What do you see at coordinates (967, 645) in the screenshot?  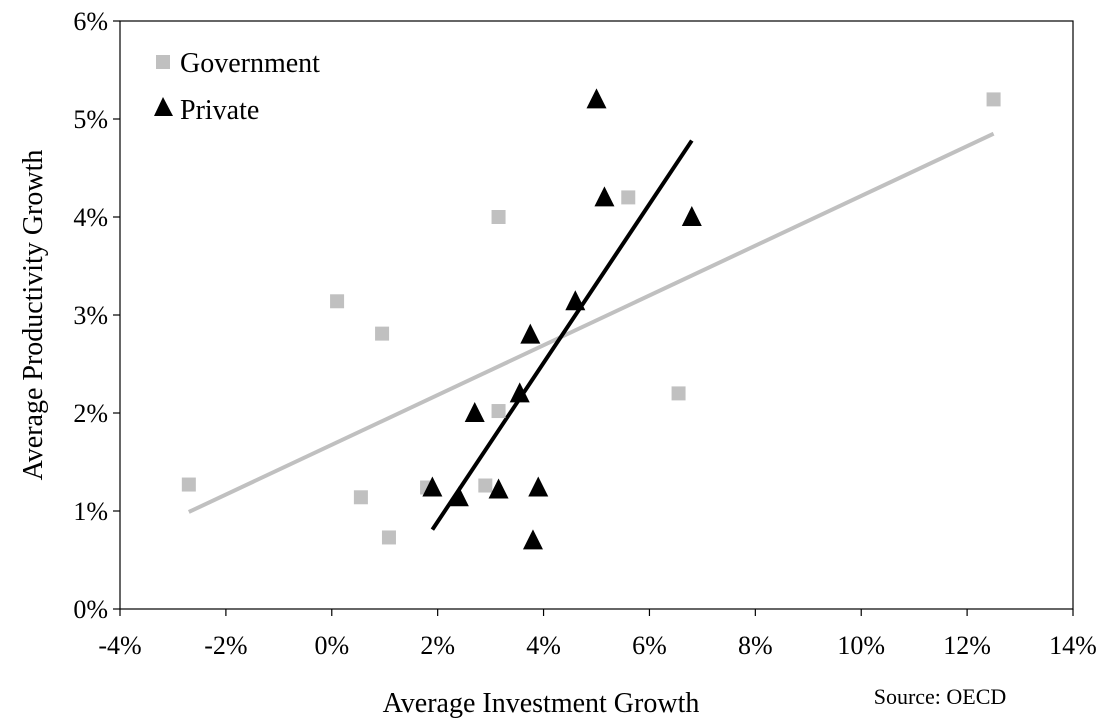 I see `x-tick-label: 12%` at bounding box center [967, 645].